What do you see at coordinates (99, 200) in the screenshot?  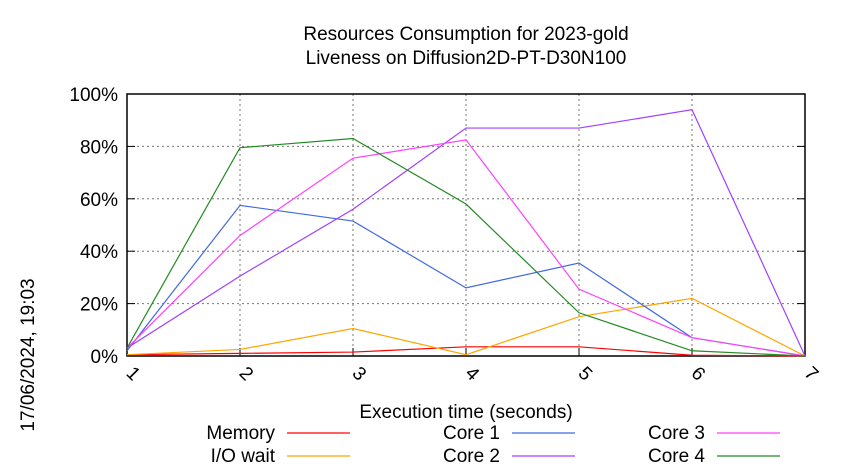 I see `y-tick-label: 60%` at bounding box center [99, 200].